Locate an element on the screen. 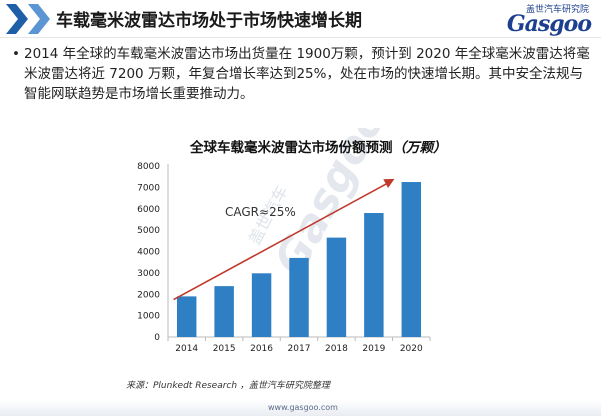 This screenshot has height=416, width=601. y-tick-label: 2000 is located at coordinates (148, 295).